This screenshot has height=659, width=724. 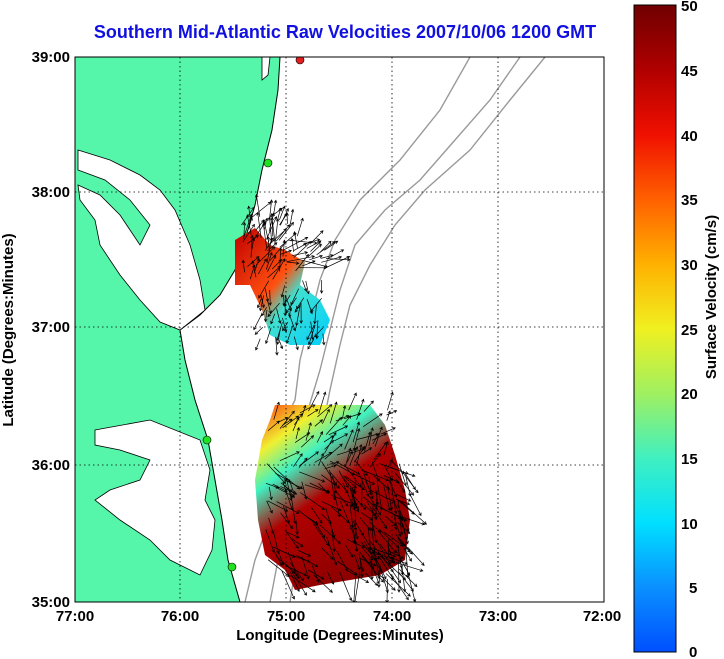 I want to click on x-tick-label: 72:00, so click(x=602, y=616).